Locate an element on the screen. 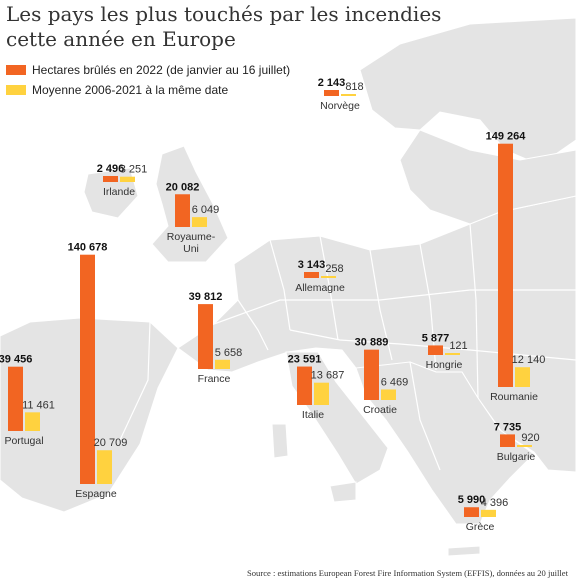 The image size is (576, 583). country-group-croatie: 30 889 6 469 Croatie is located at coordinates (382, 376).